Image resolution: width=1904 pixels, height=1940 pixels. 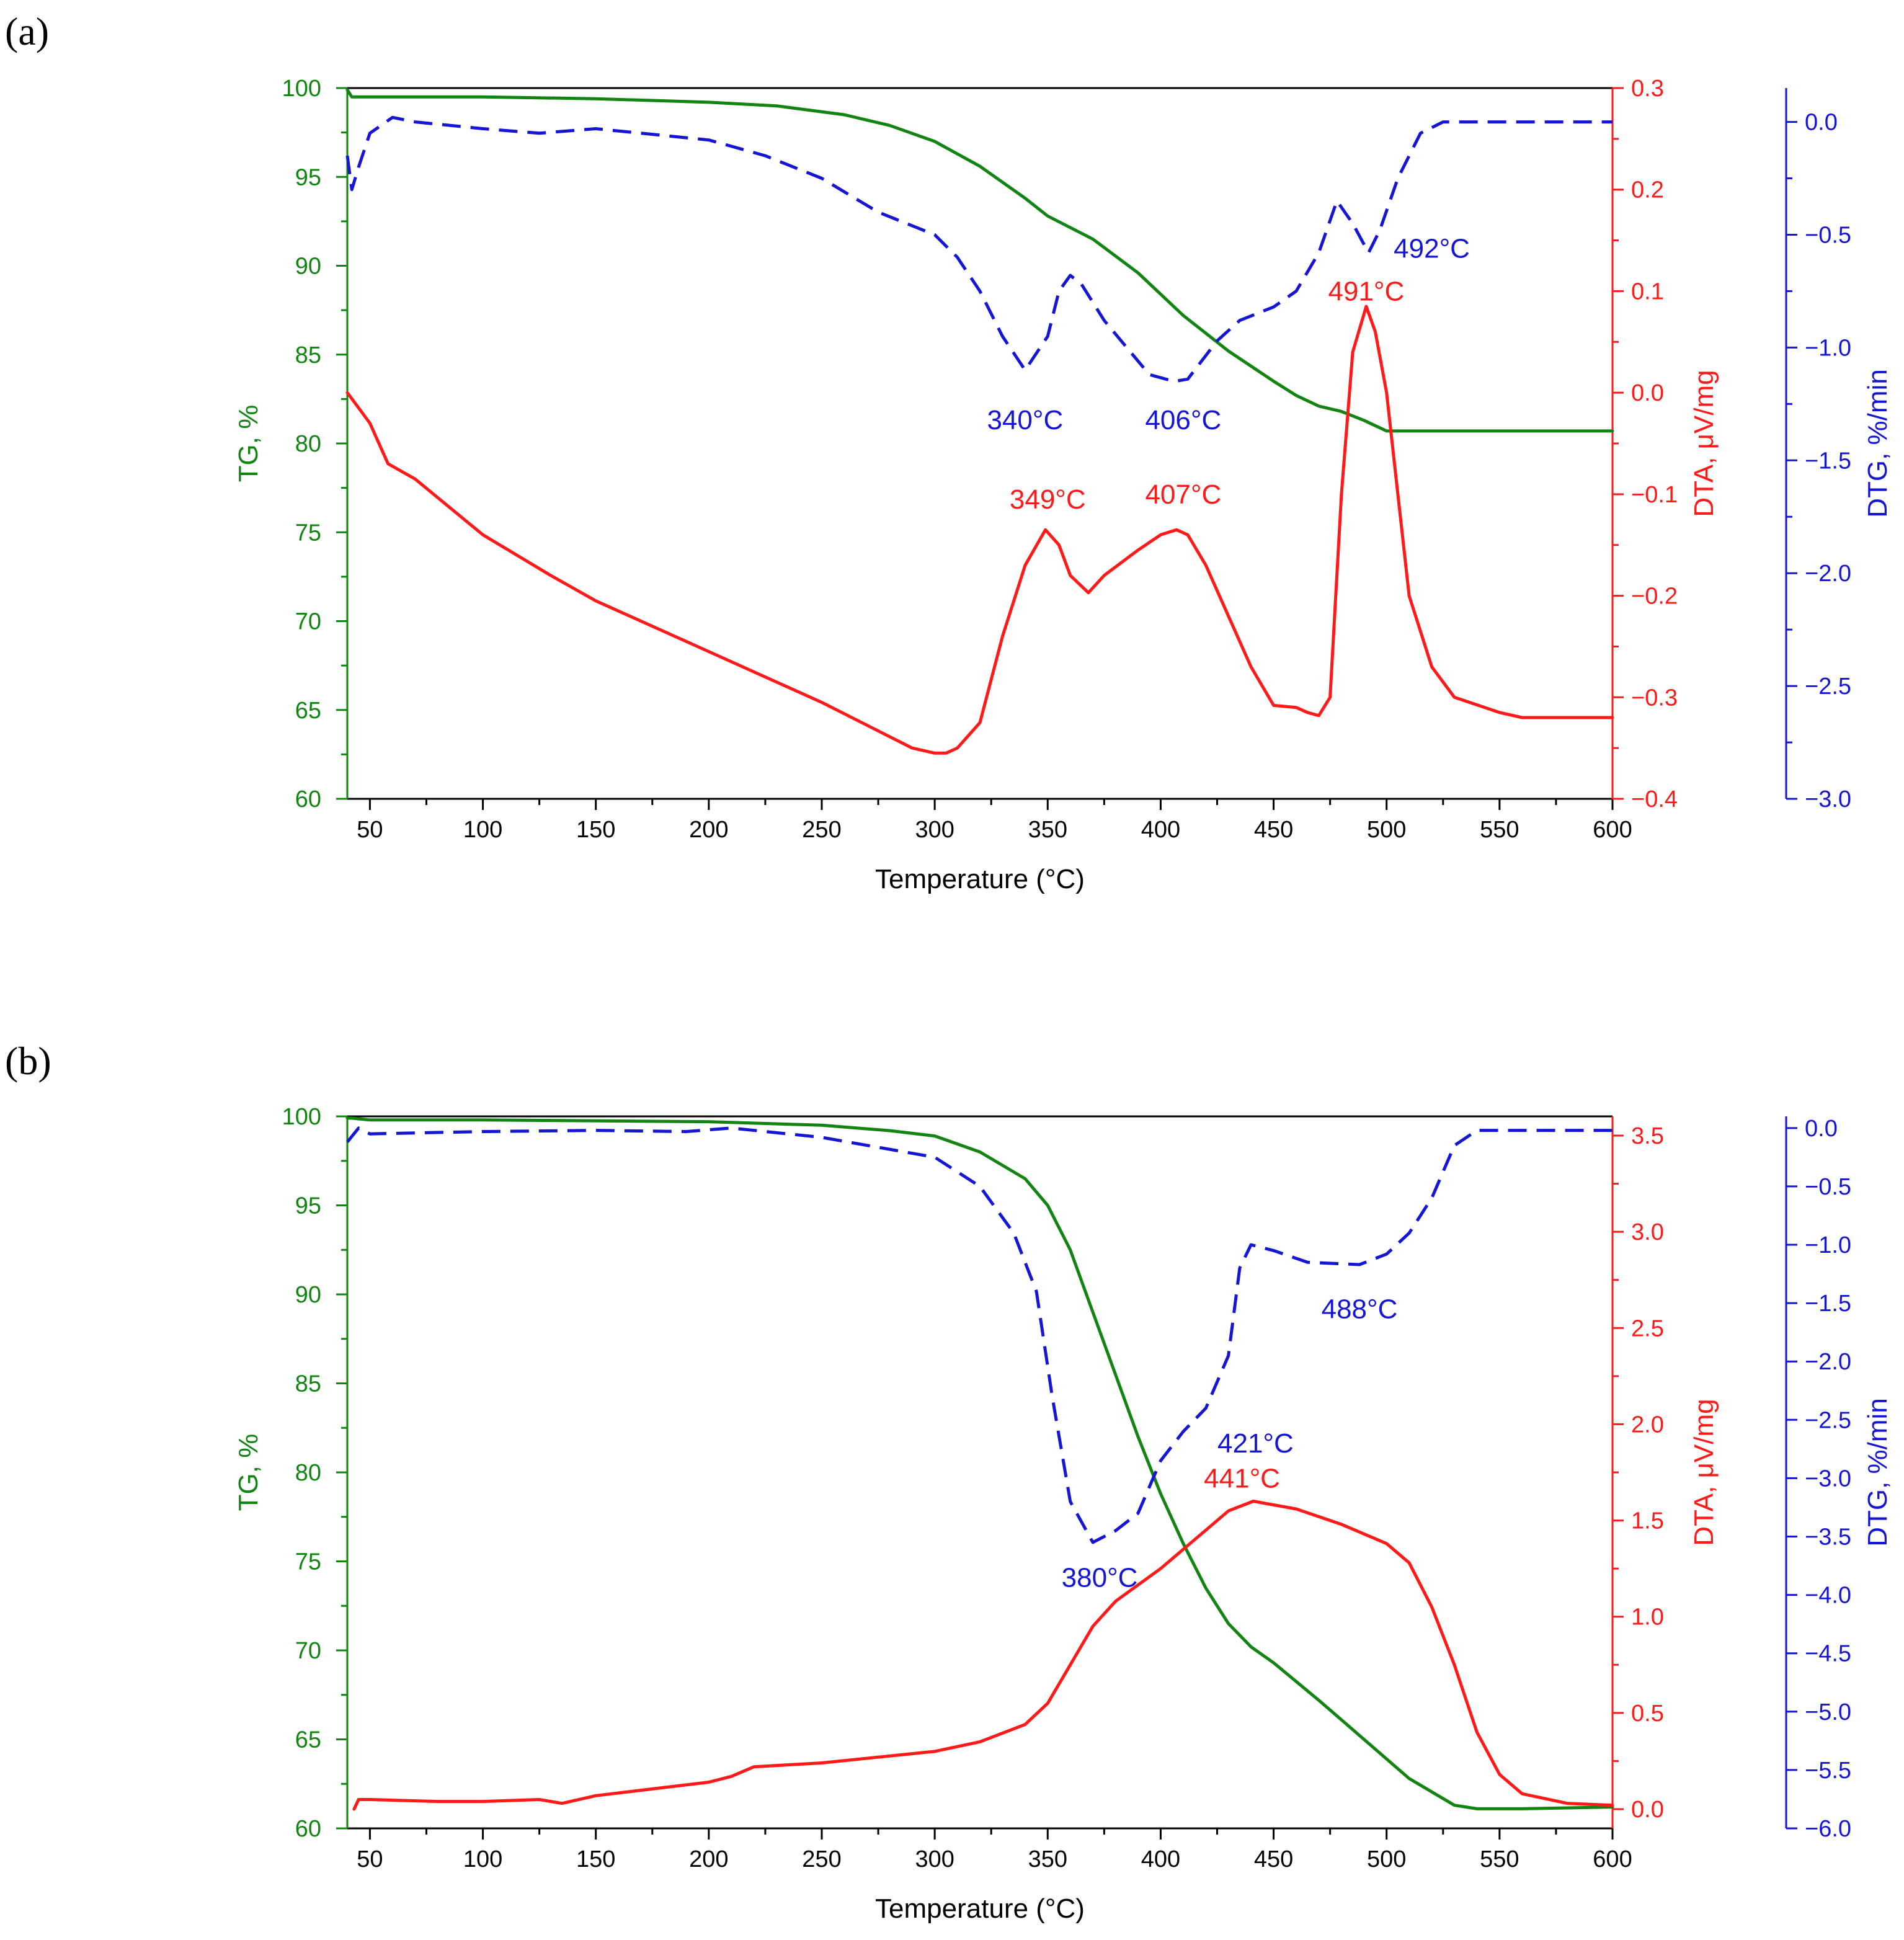 I want to click on peak-annotation: 491°C, so click(x=1366, y=291).